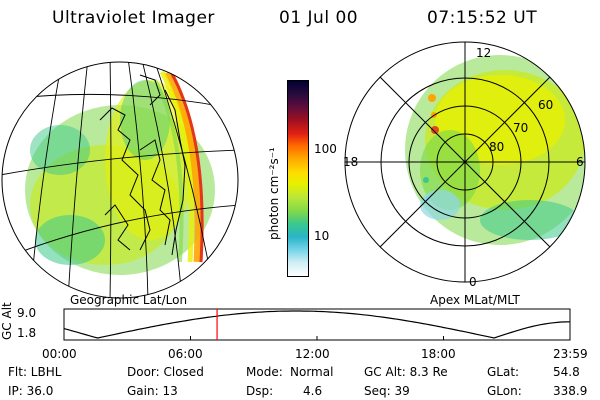  What do you see at coordinates (319, 18) in the screenshot?
I see `date-label: 01 Jul 00` at bounding box center [319, 18].